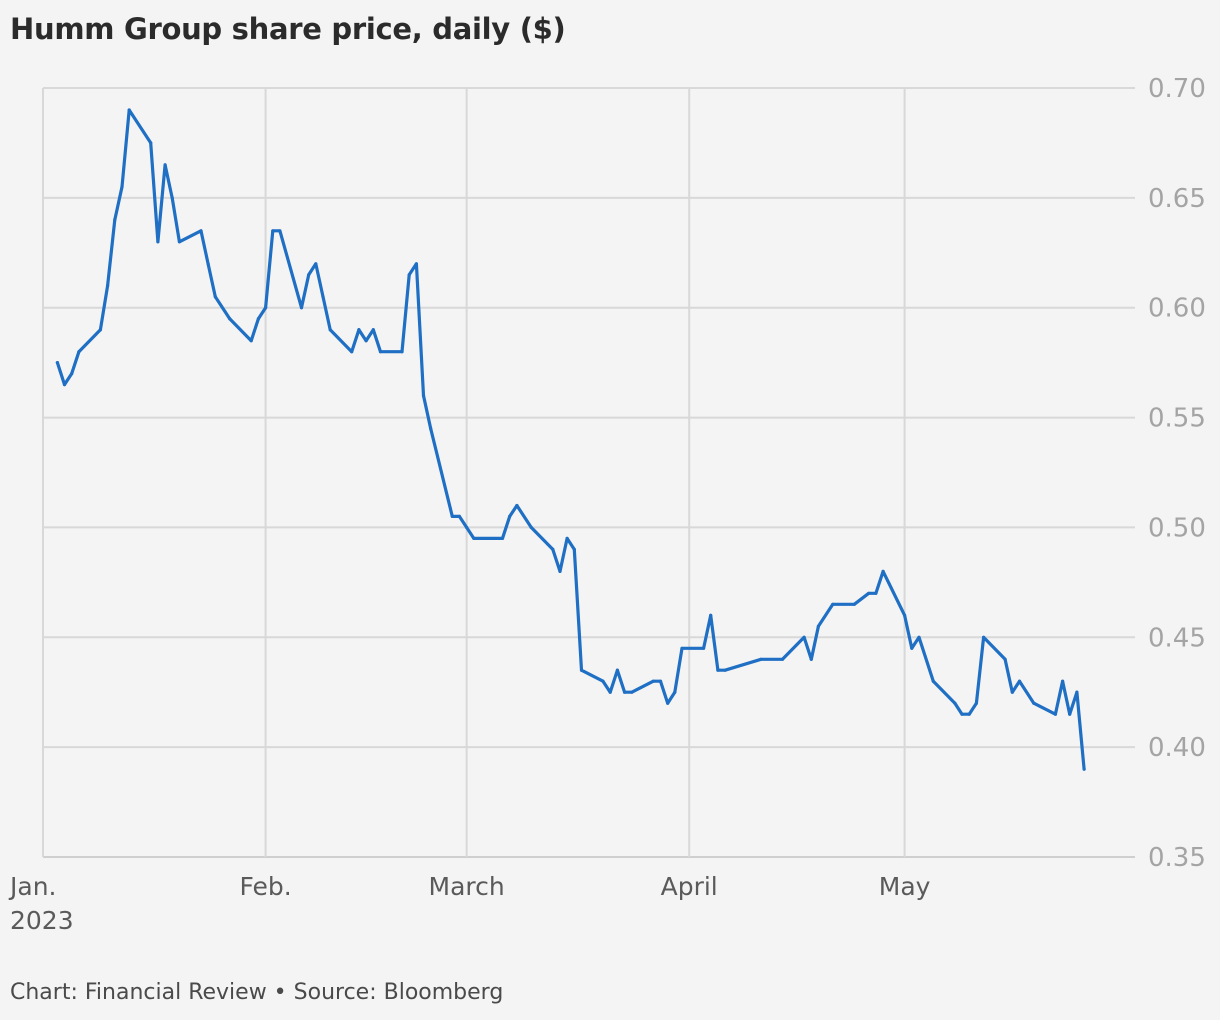 This screenshot has width=1220, height=1020. I want to click on y-axis-ticks: 0.70 0.65 0.60 0.55 0.50 0.45 0.40 0.35, so click(1177, 473).